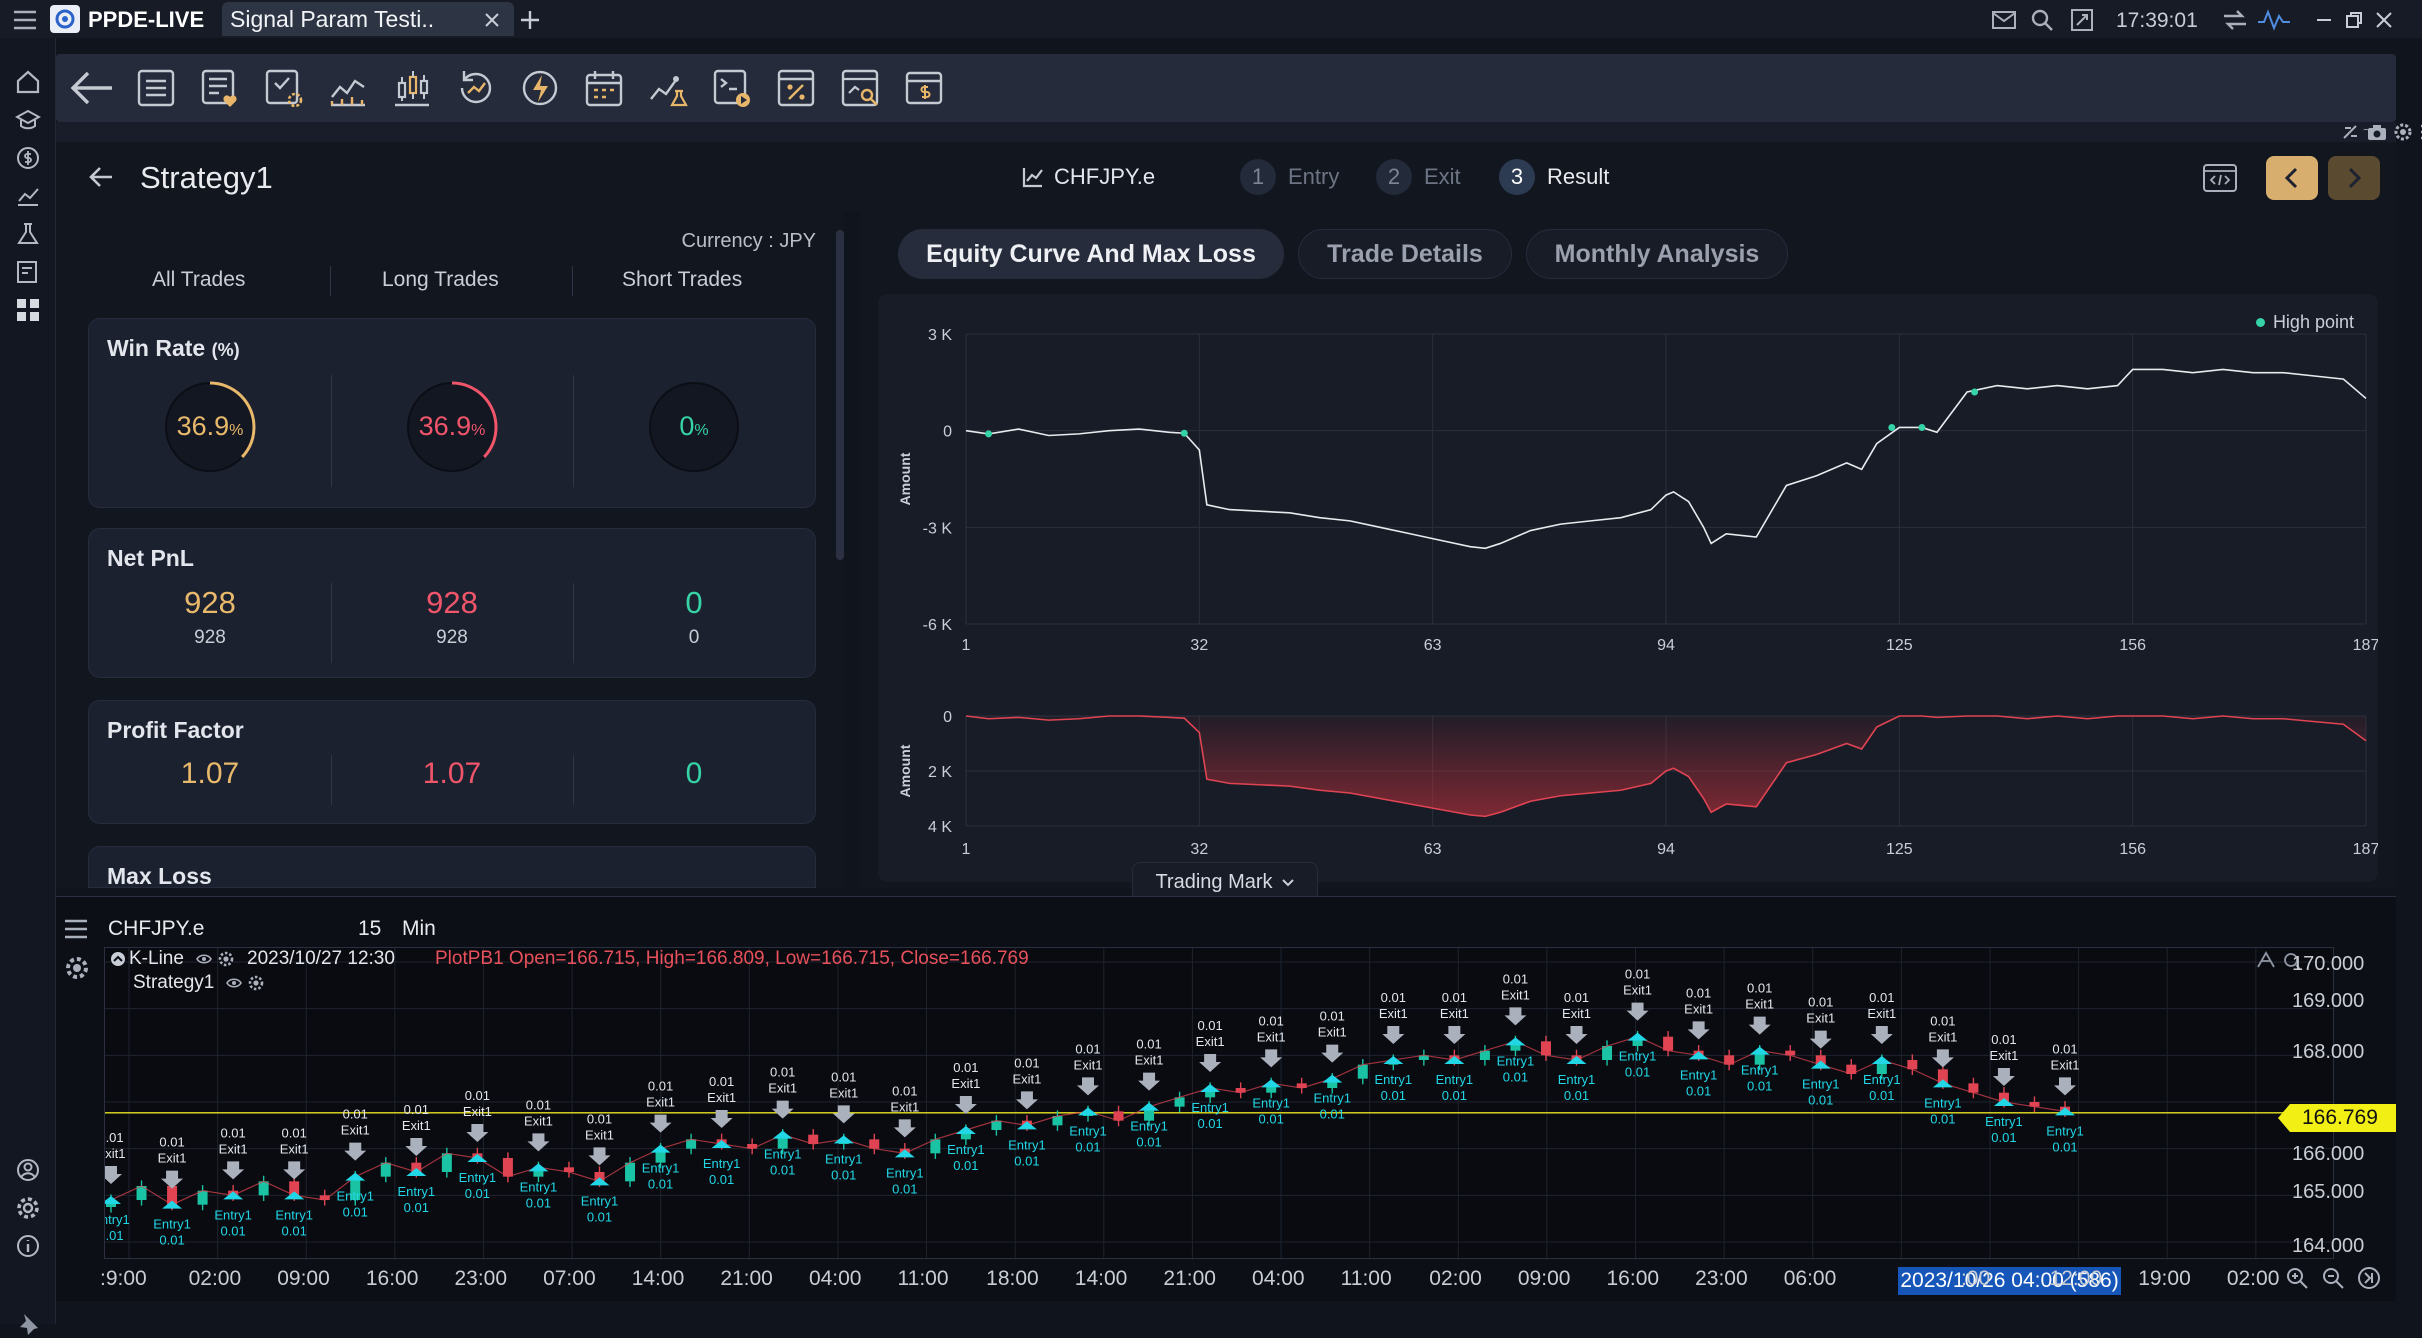 This screenshot has height=1338, width=2422. What do you see at coordinates (1554, 177) in the screenshot?
I see `step-result: 3 Result` at bounding box center [1554, 177].